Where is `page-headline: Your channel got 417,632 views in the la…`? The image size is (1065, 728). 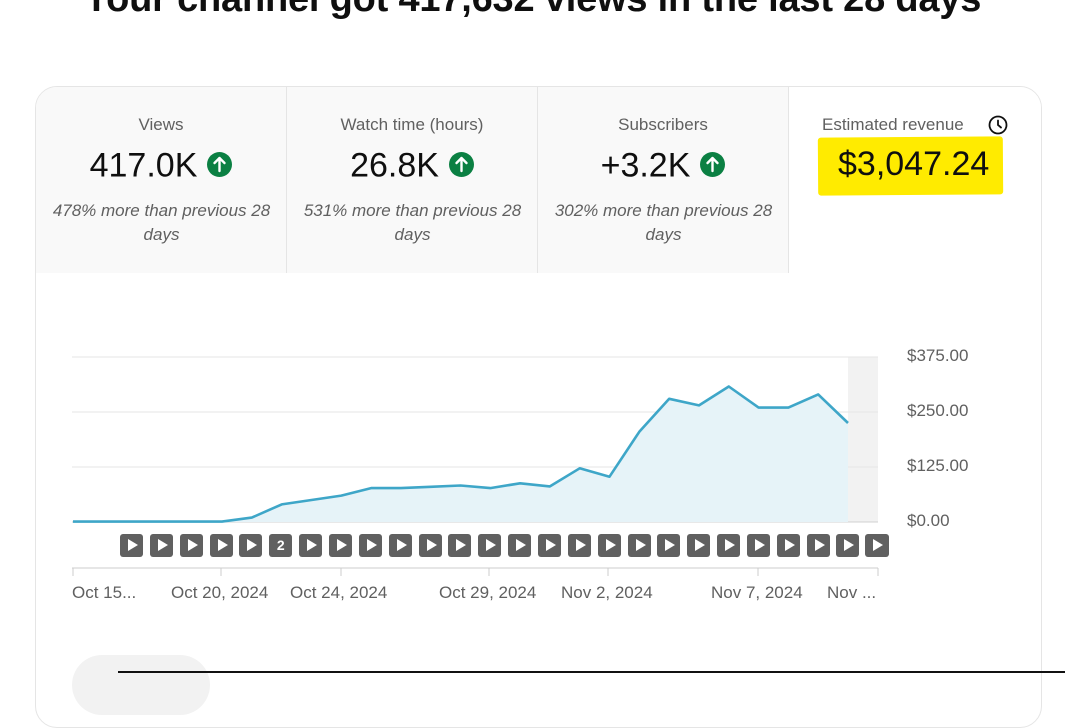
page-headline: Your channel got 417,632 views in the la… is located at coordinates (532, 10).